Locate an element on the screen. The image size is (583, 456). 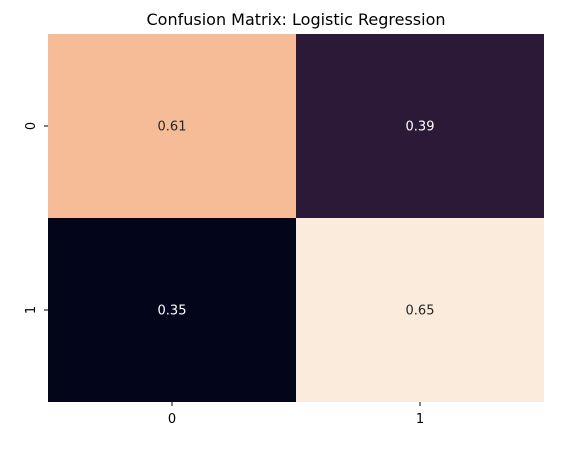
cell-value-label: 0.61 is located at coordinates (172, 127).